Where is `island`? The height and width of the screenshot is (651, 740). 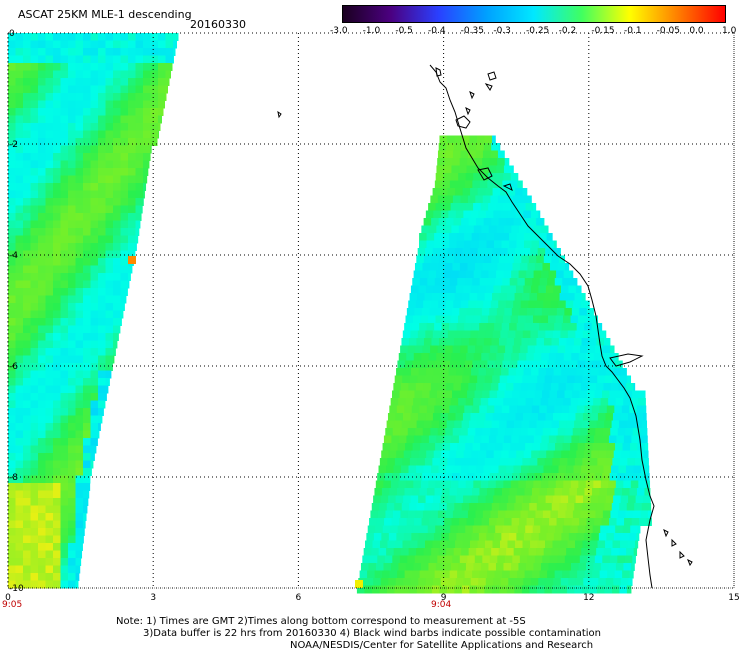
island is located at coordinates (492, 76).